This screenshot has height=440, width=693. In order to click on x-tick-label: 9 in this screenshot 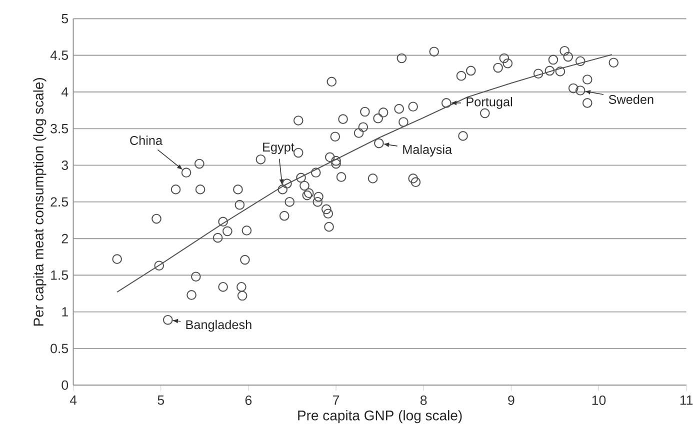, I will do `click(511, 401)`.